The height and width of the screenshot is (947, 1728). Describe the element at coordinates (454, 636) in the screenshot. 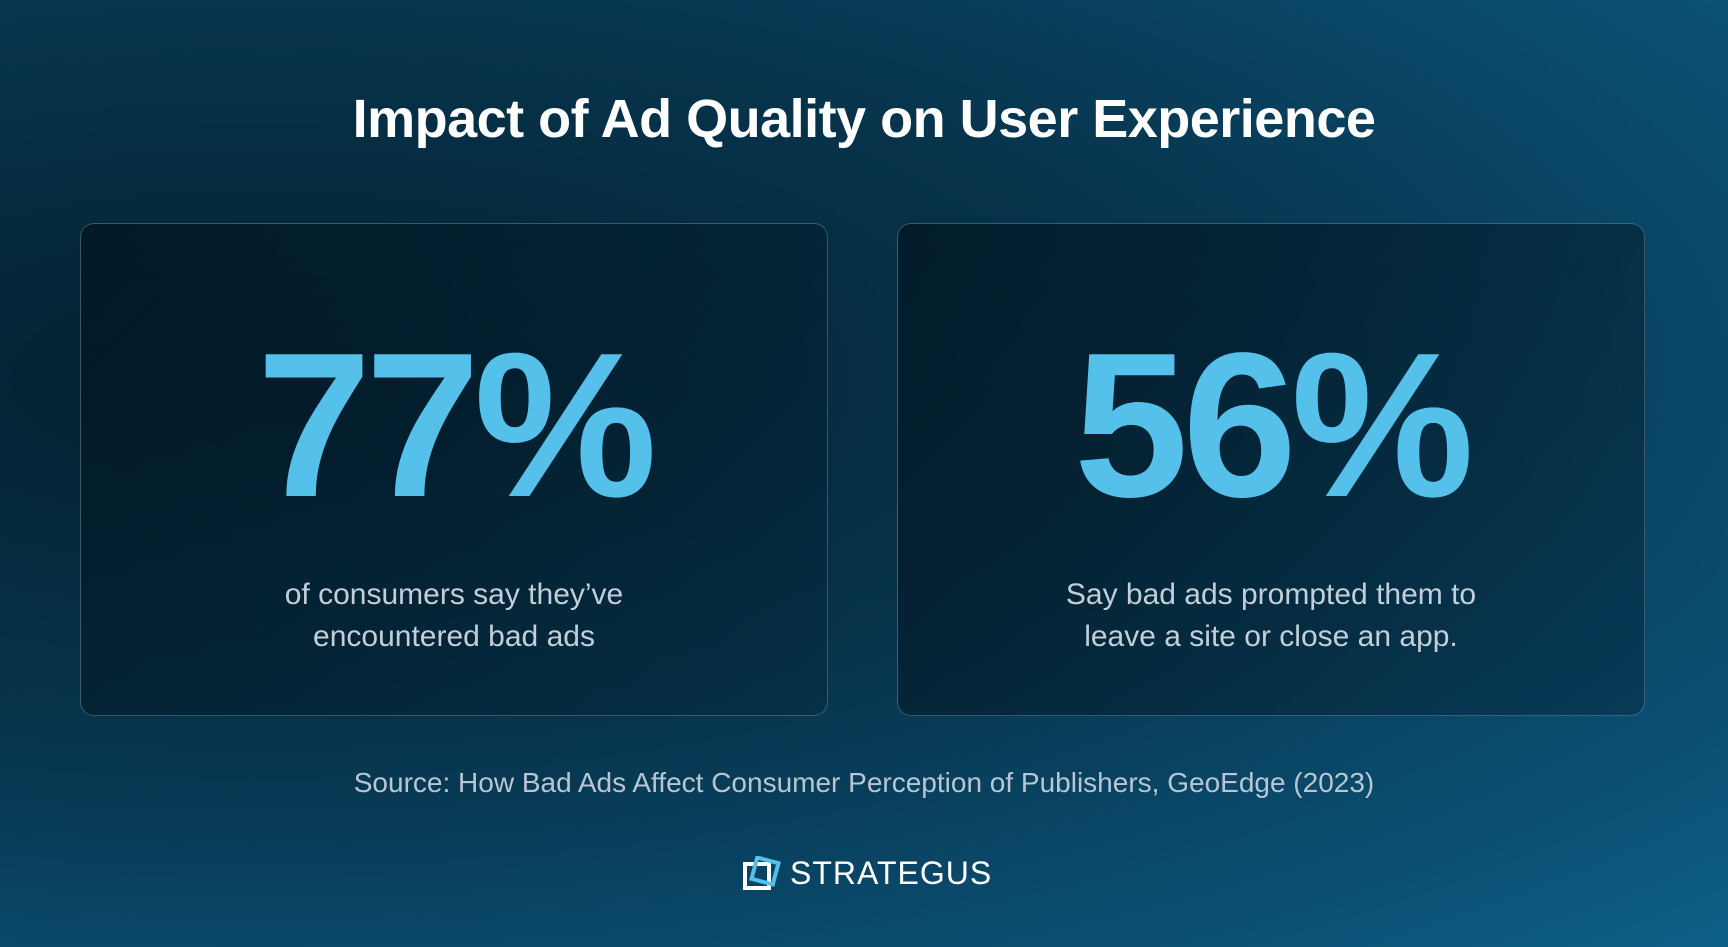

I see `caption-line: encountered bad ads` at that location.